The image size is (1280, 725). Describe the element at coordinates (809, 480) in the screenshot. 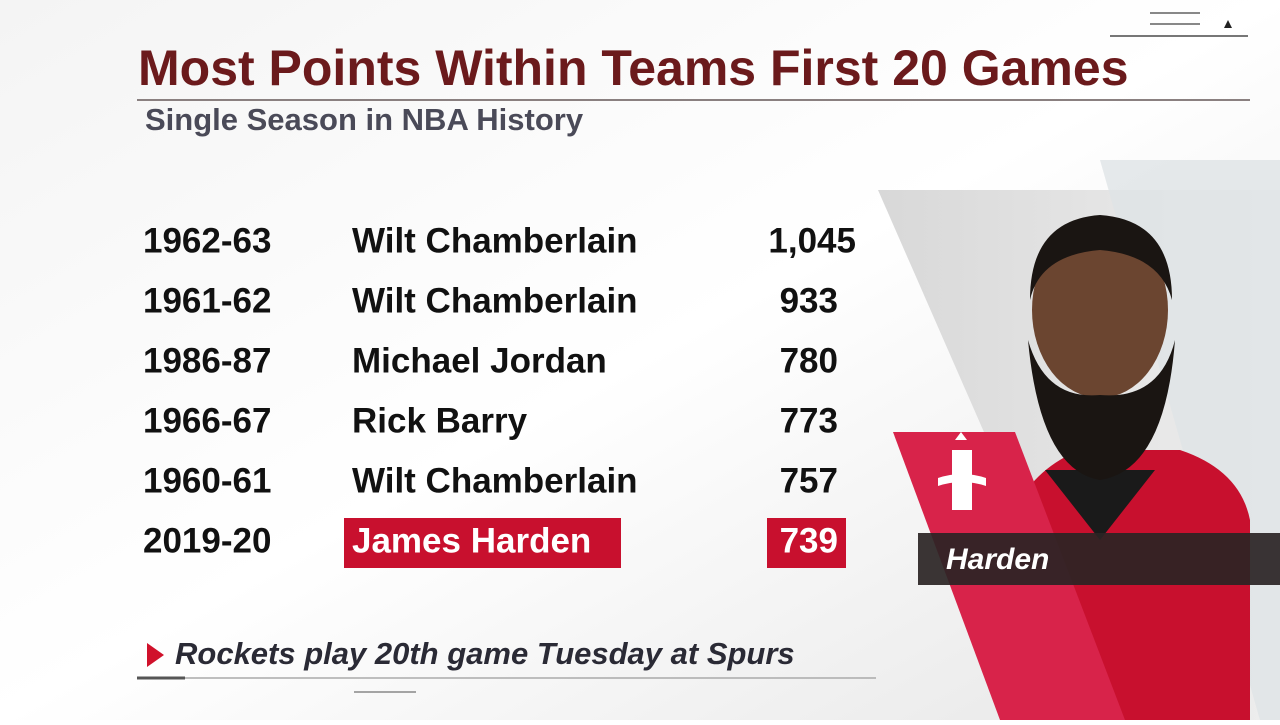

I see `points: 757` at that location.